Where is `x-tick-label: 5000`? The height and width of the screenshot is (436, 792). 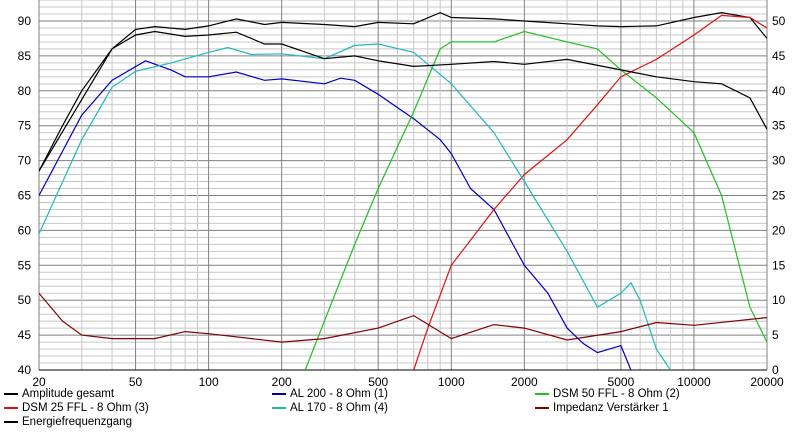 x-tick-label: 5000 is located at coordinates (621, 382).